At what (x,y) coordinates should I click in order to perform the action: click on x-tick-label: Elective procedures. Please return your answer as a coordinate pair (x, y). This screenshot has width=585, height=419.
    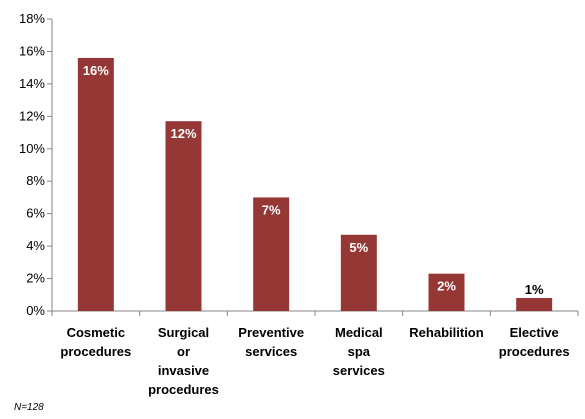
    Looking at the image, I should click on (534, 342).